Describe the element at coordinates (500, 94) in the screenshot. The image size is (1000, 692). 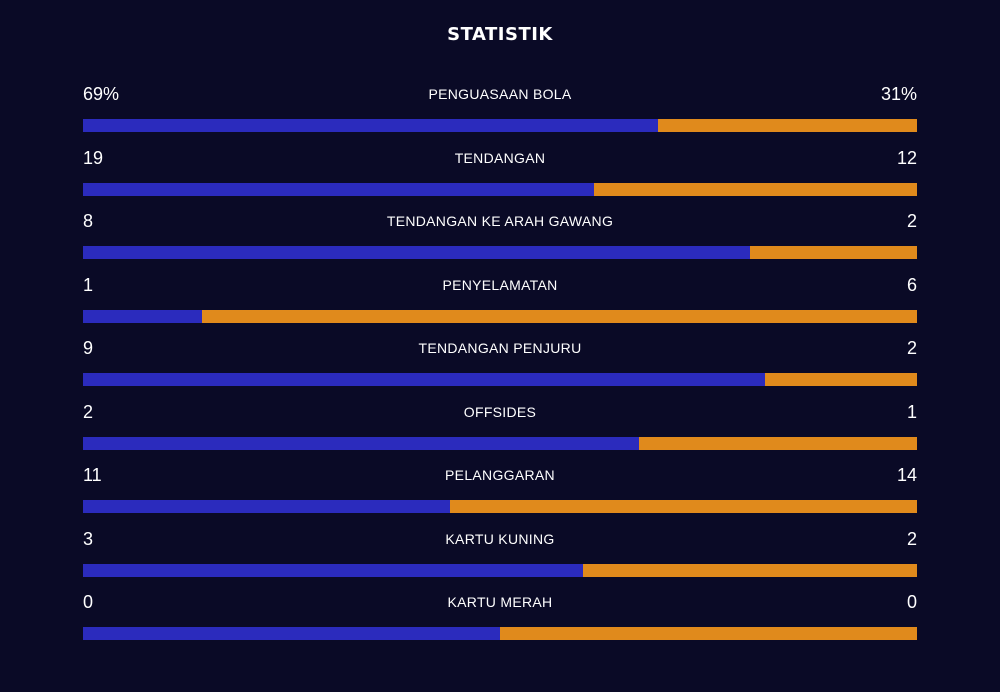
I see `stat-label: PENGUASAAN BOLA` at that location.